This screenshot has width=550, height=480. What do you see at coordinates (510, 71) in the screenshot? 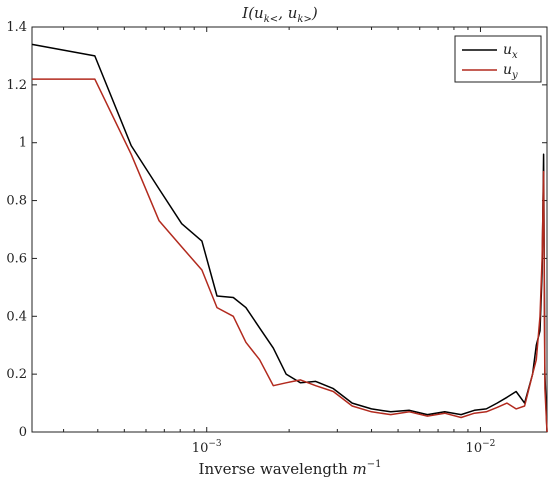
I see `legend-label-uy: uy` at bounding box center [510, 71].